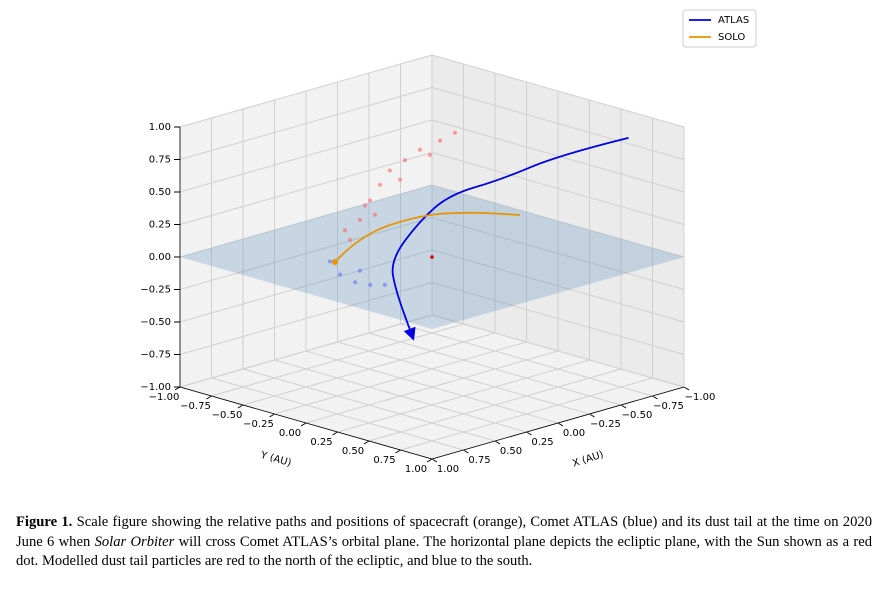 The width and height of the screenshot is (884, 593). What do you see at coordinates (227, 415) in the screenshot?
I see `y-tick-label: −0.50` at bounding box center [227, 415].